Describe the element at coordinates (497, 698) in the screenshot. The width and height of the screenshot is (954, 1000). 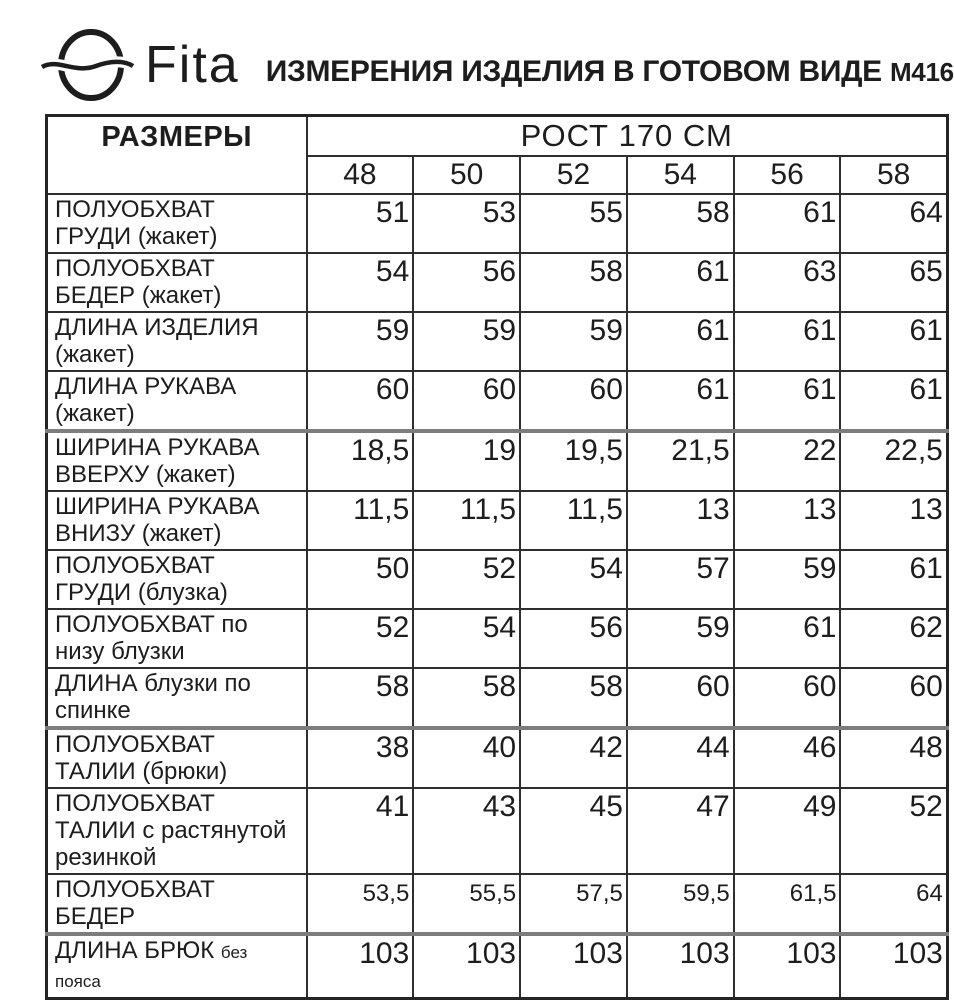
I see `table-row: ДЛИНА блузки по спинке 58 58 58 60 60 60` at that location.